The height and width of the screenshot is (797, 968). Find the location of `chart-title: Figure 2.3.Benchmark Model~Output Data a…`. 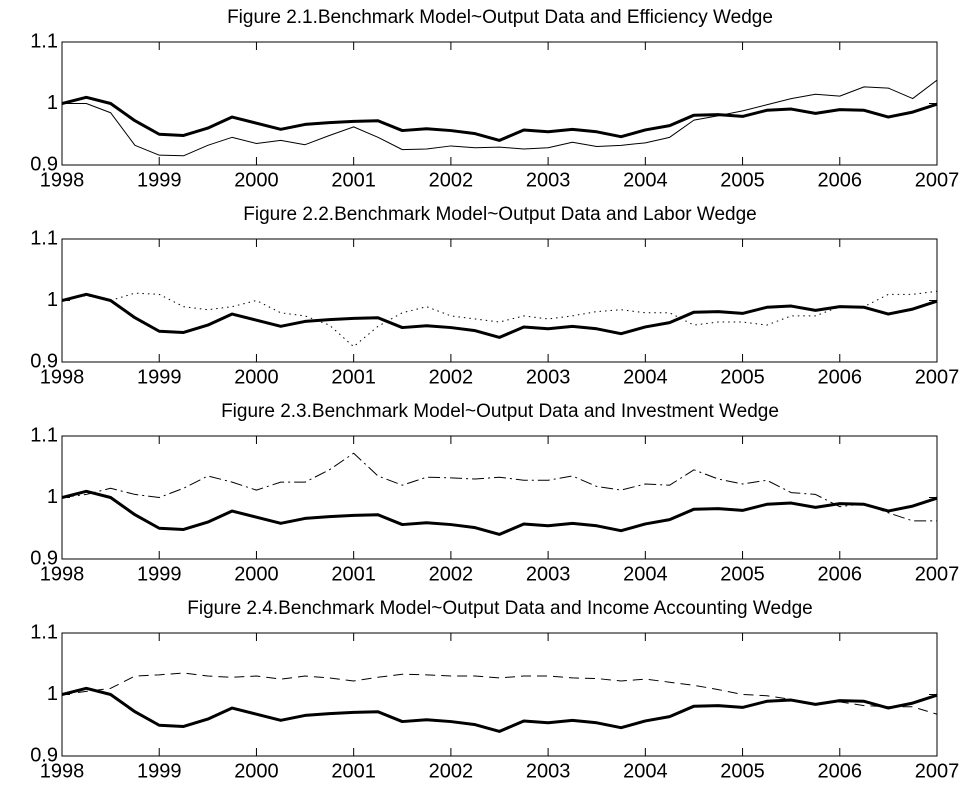

chart-title: Figure 2.3.Benchmark Model~Output Data a… is located at coordinates (500, 411).